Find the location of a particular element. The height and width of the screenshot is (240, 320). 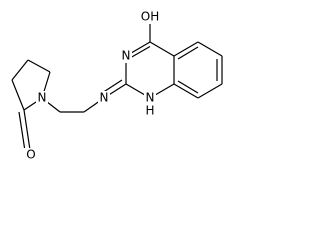

atom-label: OH is located at coordinates (150, 17).